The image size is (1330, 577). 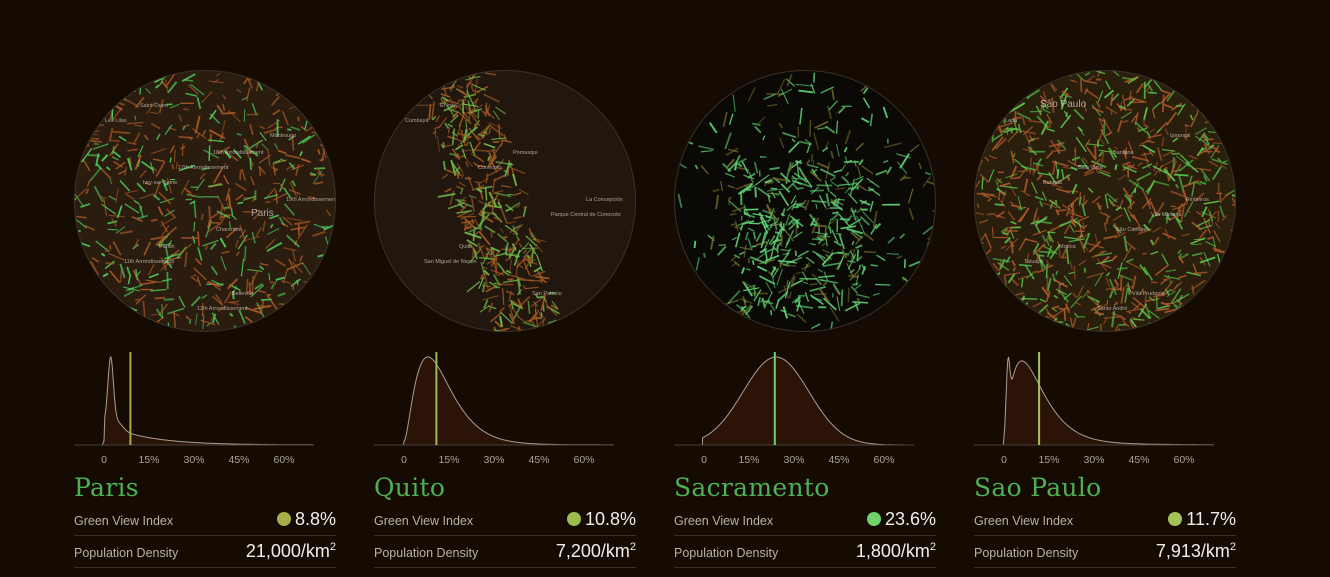 I want to click on population-number: 7,913, so click(x=1178, y=551).